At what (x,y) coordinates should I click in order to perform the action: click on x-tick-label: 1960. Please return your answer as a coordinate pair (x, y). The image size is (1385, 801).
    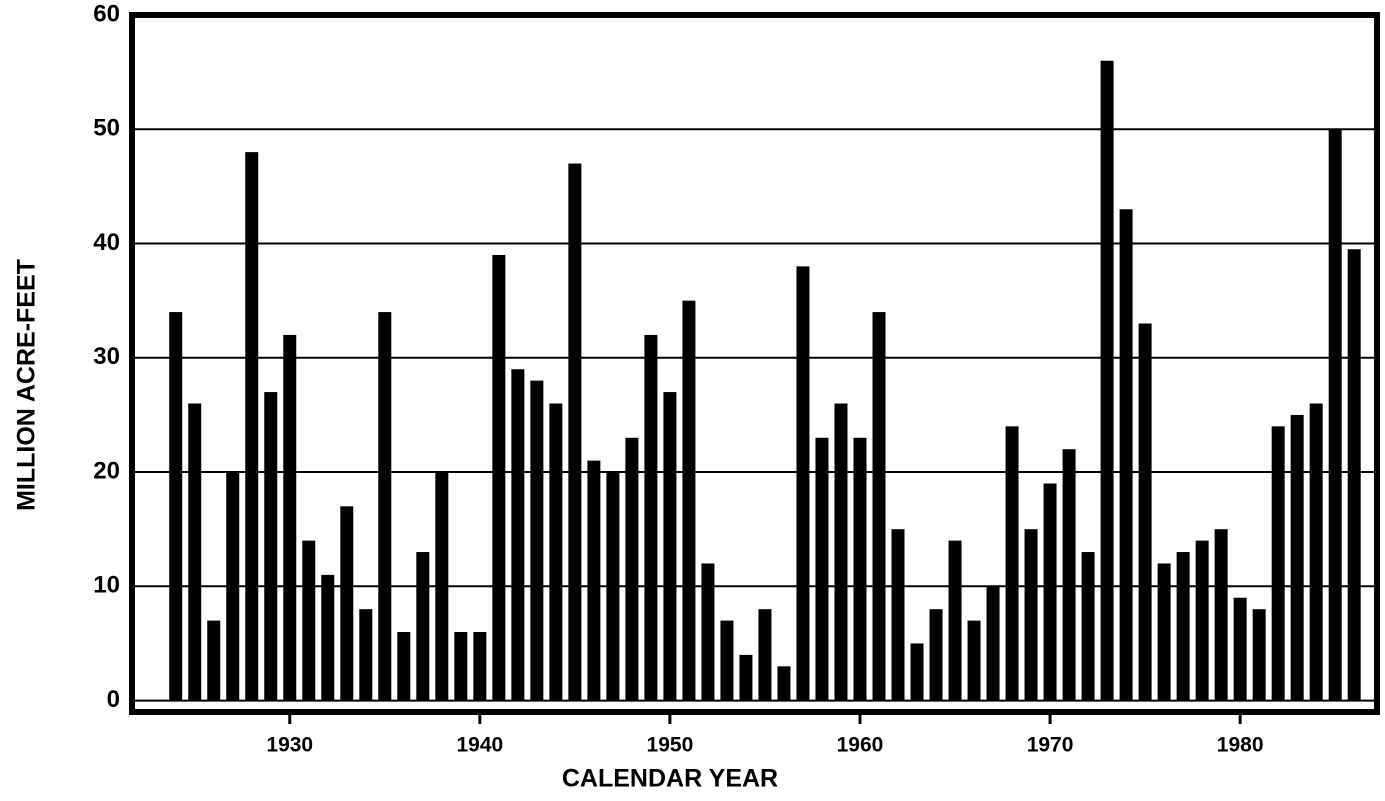
    Looking at the image, I should click on (860, 745).